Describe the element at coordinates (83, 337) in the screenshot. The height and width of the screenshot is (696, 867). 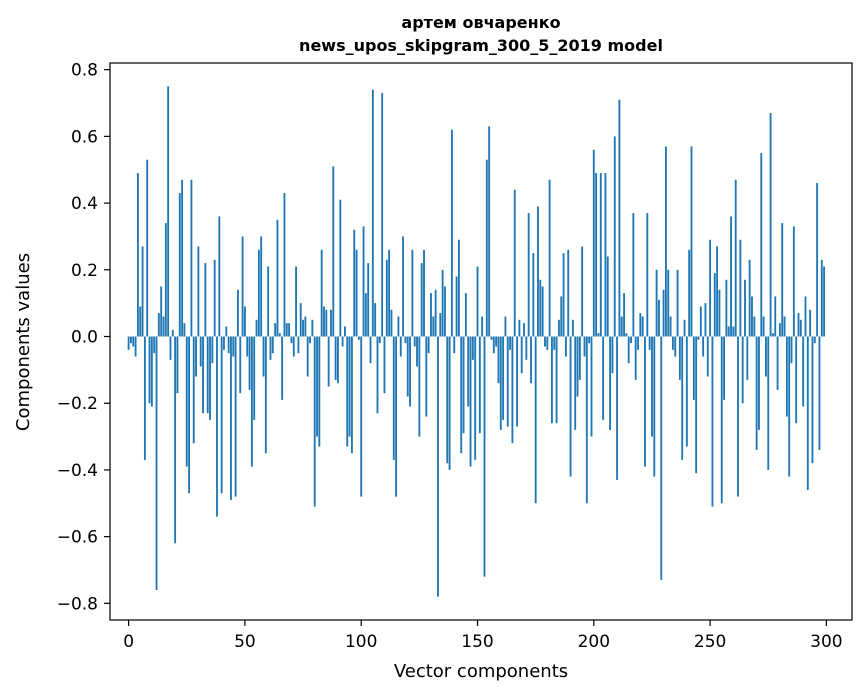
I see `y-axis: −0.8 −0.6 −0.4 −0.2 0.0 0.2 0.4 0.6 0.8` at that location.